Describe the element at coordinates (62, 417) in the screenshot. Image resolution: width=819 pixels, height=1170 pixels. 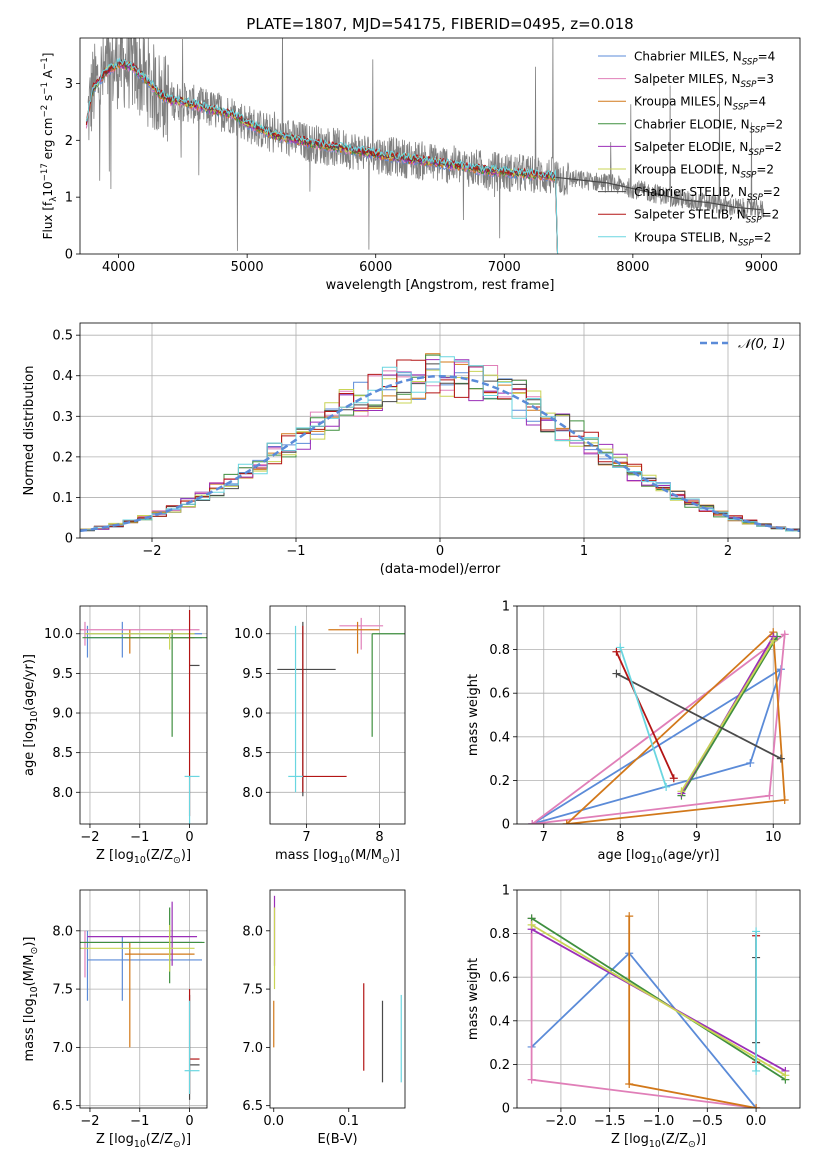
I see `y-tick-label: 0.3` at that location.